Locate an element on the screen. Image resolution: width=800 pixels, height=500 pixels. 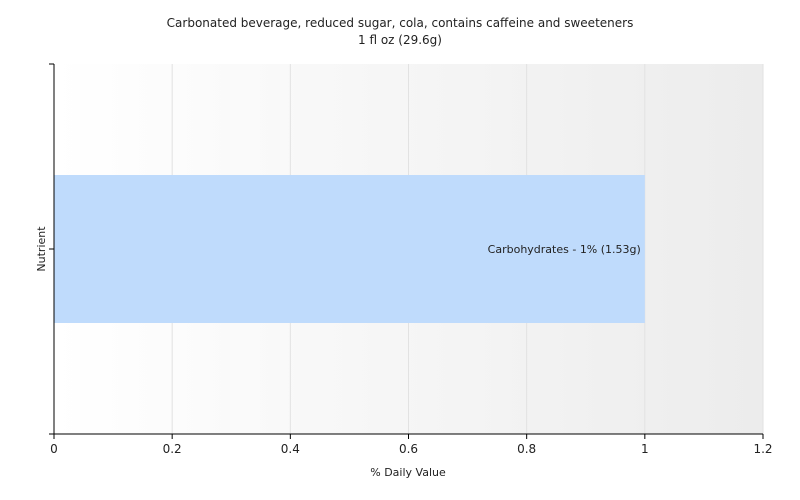
y-axis-label: Nutrient is located at coordinates (41, 249).